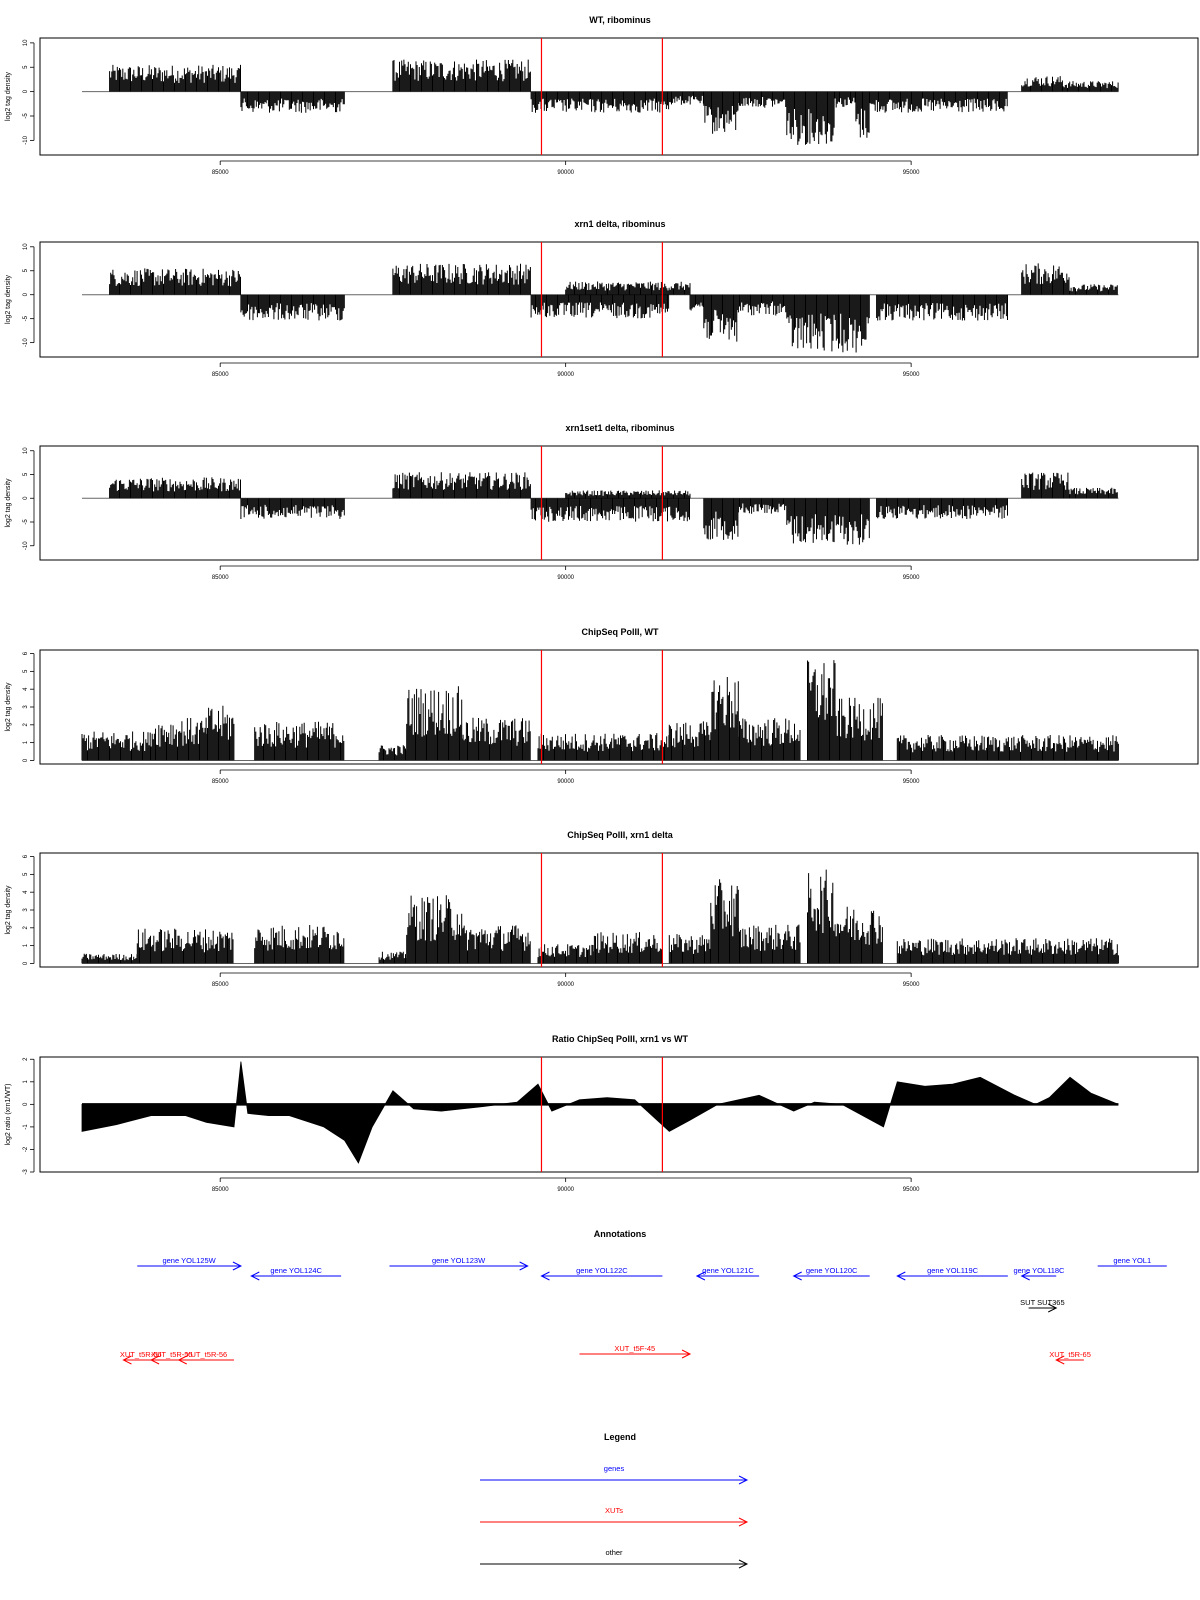  I want to click on feature-label: gene YOL124C, so click(296, 1270).